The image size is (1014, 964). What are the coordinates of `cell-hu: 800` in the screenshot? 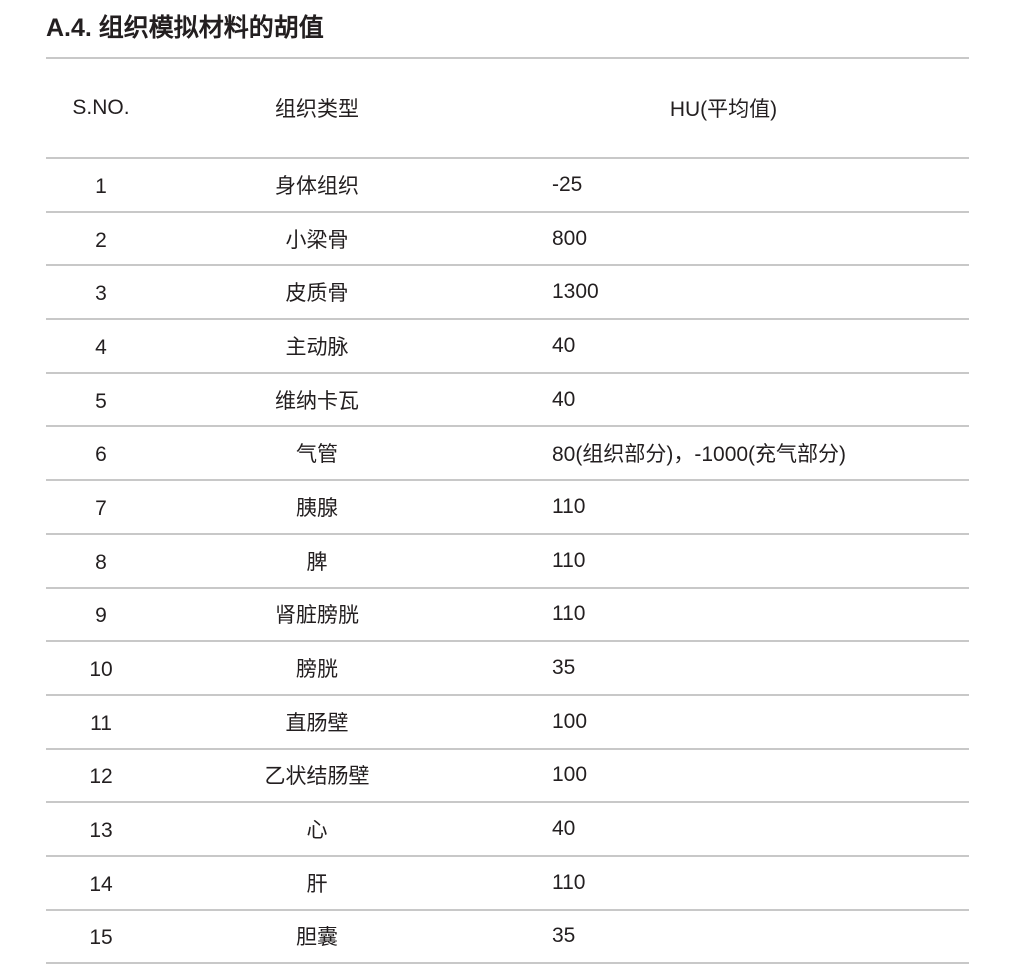 It's located at (723, 239).